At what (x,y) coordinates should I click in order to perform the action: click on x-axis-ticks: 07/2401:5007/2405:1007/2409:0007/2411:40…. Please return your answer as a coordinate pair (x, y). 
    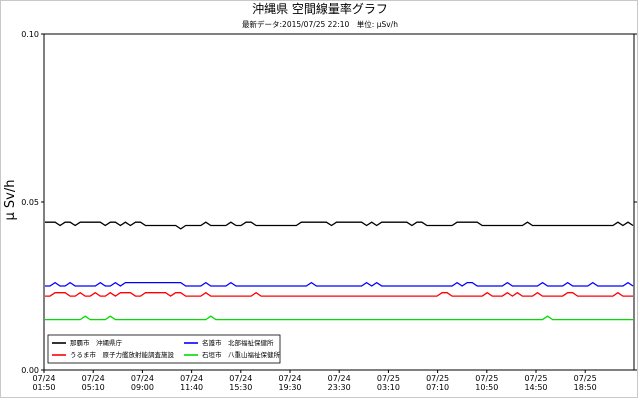
    Looking at the image, I should click on (314, 381).